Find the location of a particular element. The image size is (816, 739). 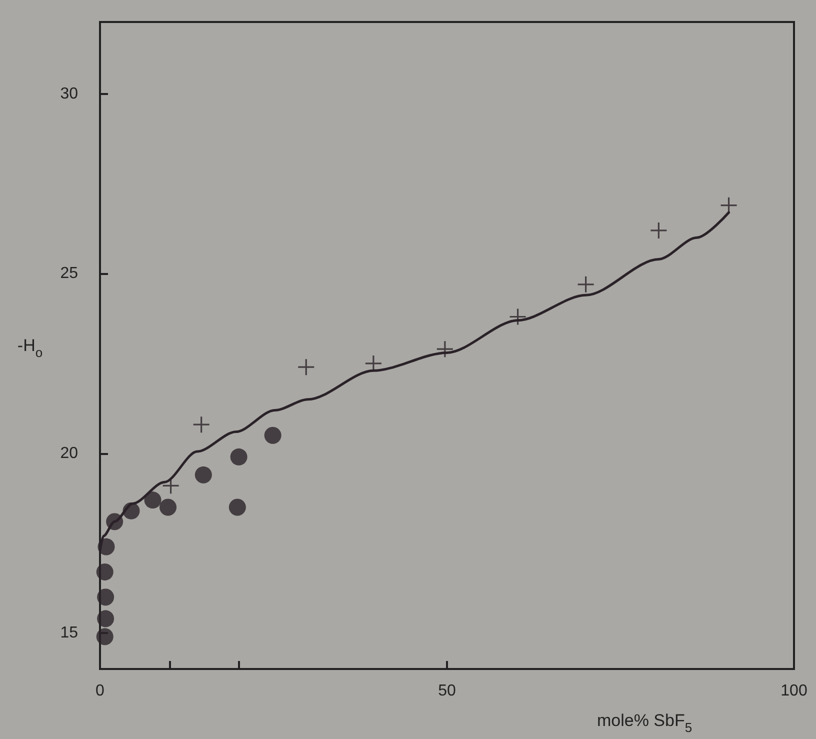

y-tick-label: 15 is located at coordinates (69, 633).